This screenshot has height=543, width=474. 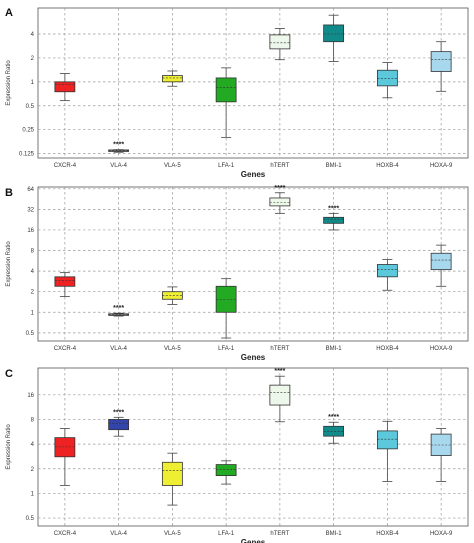 I want to click on panel-label: C, so click(x=9, y=374).